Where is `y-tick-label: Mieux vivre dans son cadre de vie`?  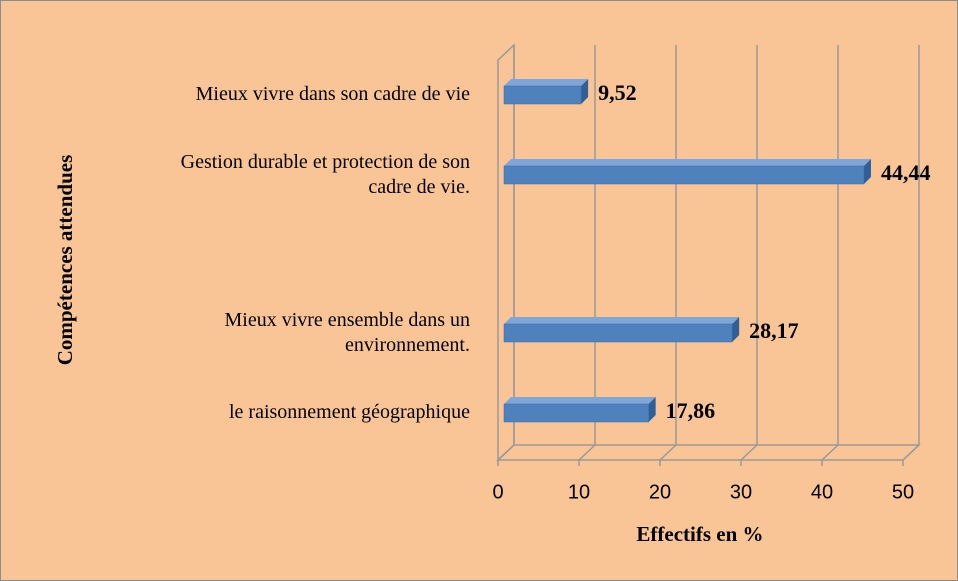
y-tick-label: Mieux vivre dans son cadre de vie is located at coordinates (333, 94).